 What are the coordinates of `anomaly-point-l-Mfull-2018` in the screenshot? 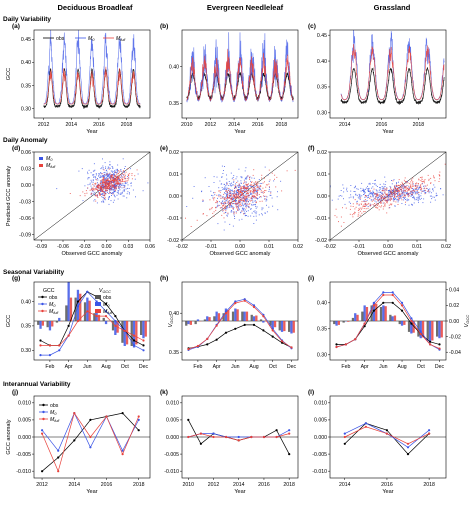 It's located at (429, 433).